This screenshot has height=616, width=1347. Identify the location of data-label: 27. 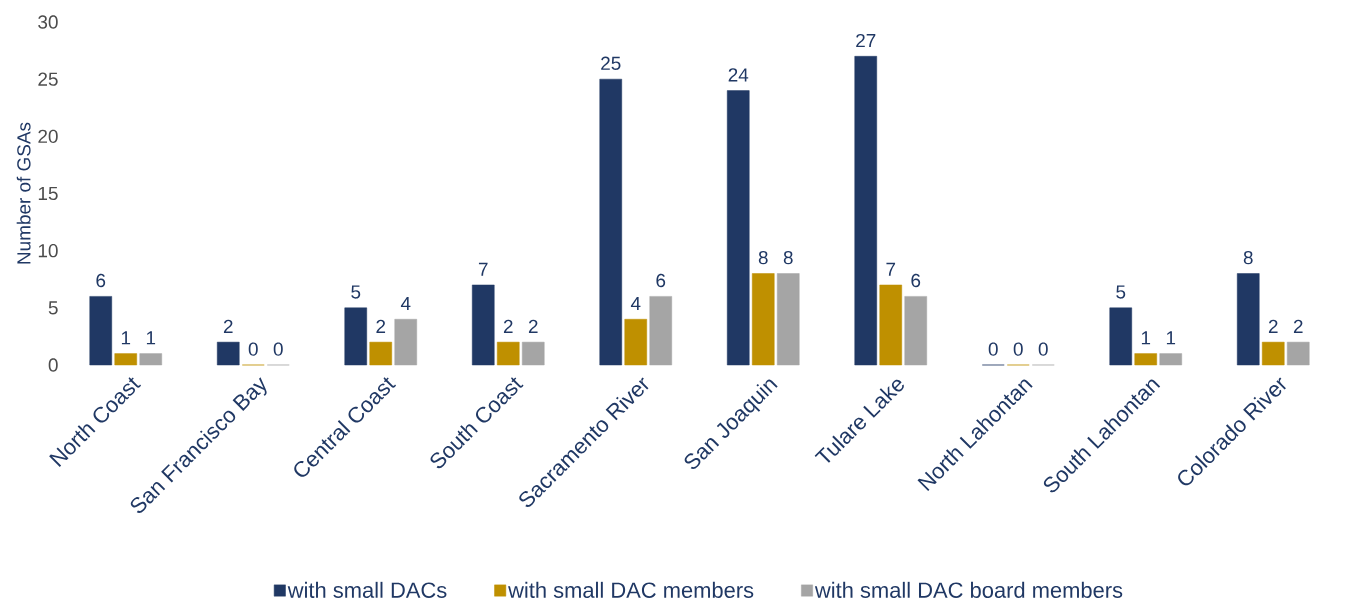
(866, 40).